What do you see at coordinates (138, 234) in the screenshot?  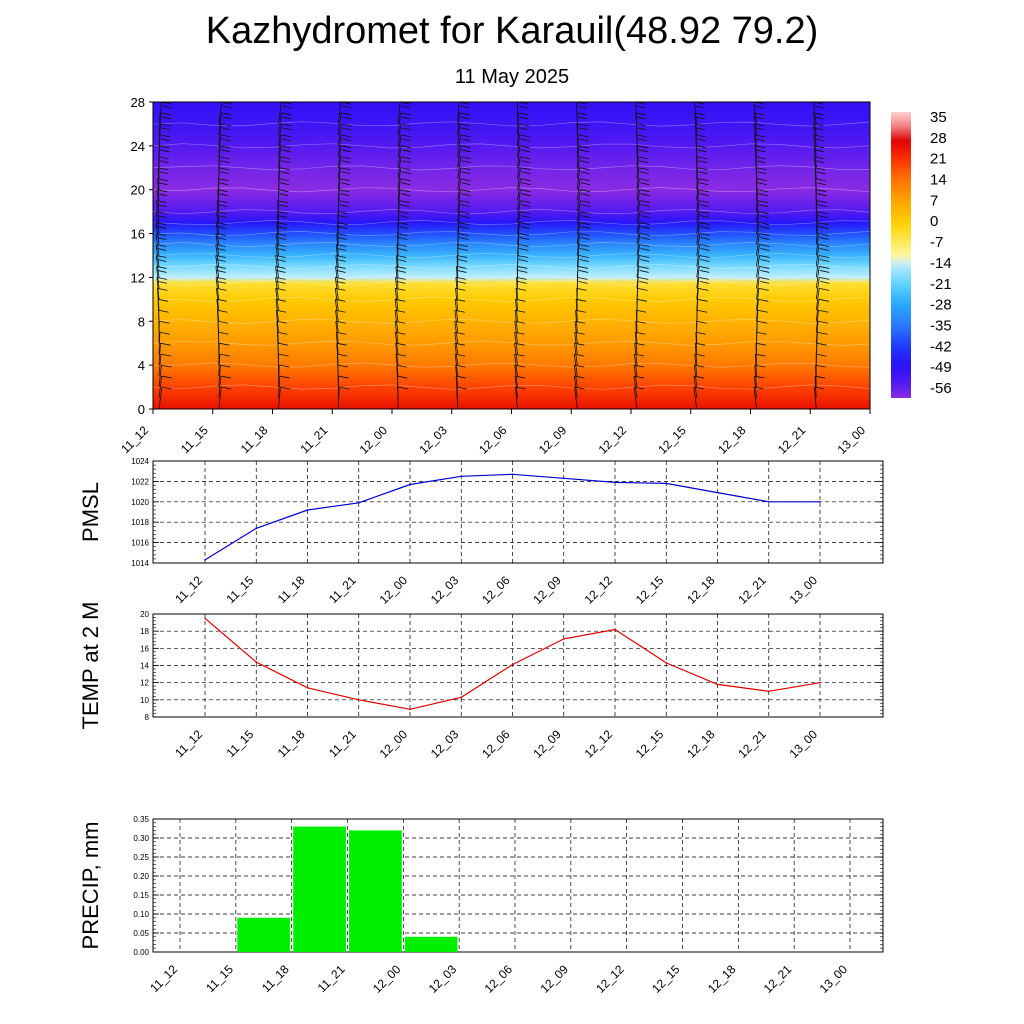 I see `y-tick-label: 16` at bounding box center [138, 234].